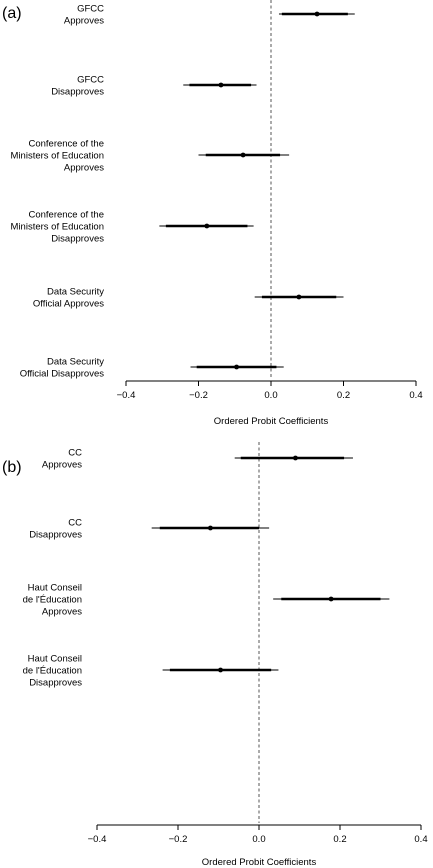 Image resolution: width=433 pixels, height=868 pixels. I want to click on row-label: Official Approves, so click(68, 304).